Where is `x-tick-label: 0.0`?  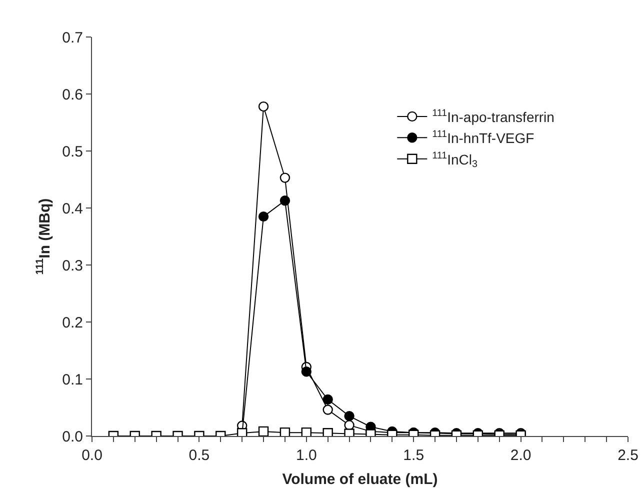 x-tick-label: 0.0 is located at coordinates (92, 455).